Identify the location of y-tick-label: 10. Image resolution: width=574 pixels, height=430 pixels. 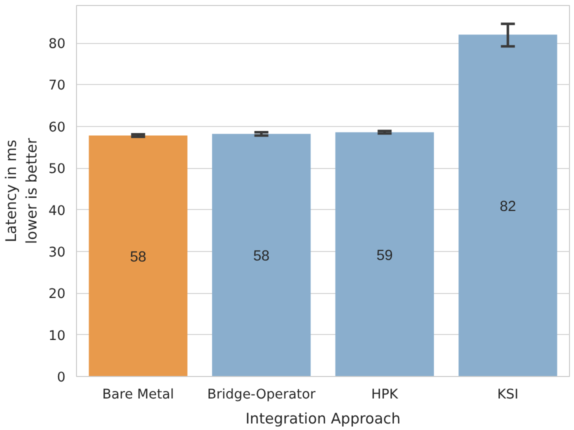
(57, 336).